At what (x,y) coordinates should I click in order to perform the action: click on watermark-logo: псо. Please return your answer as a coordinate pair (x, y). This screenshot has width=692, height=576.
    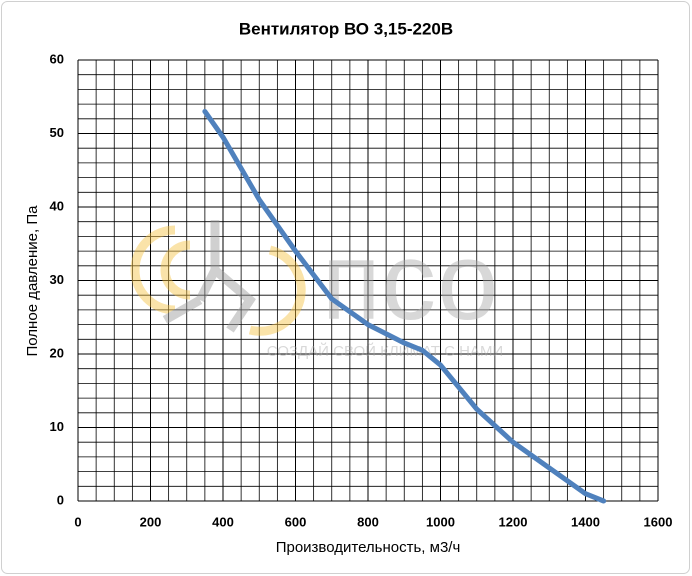
    Looking at the image, I should click on (410, 281).